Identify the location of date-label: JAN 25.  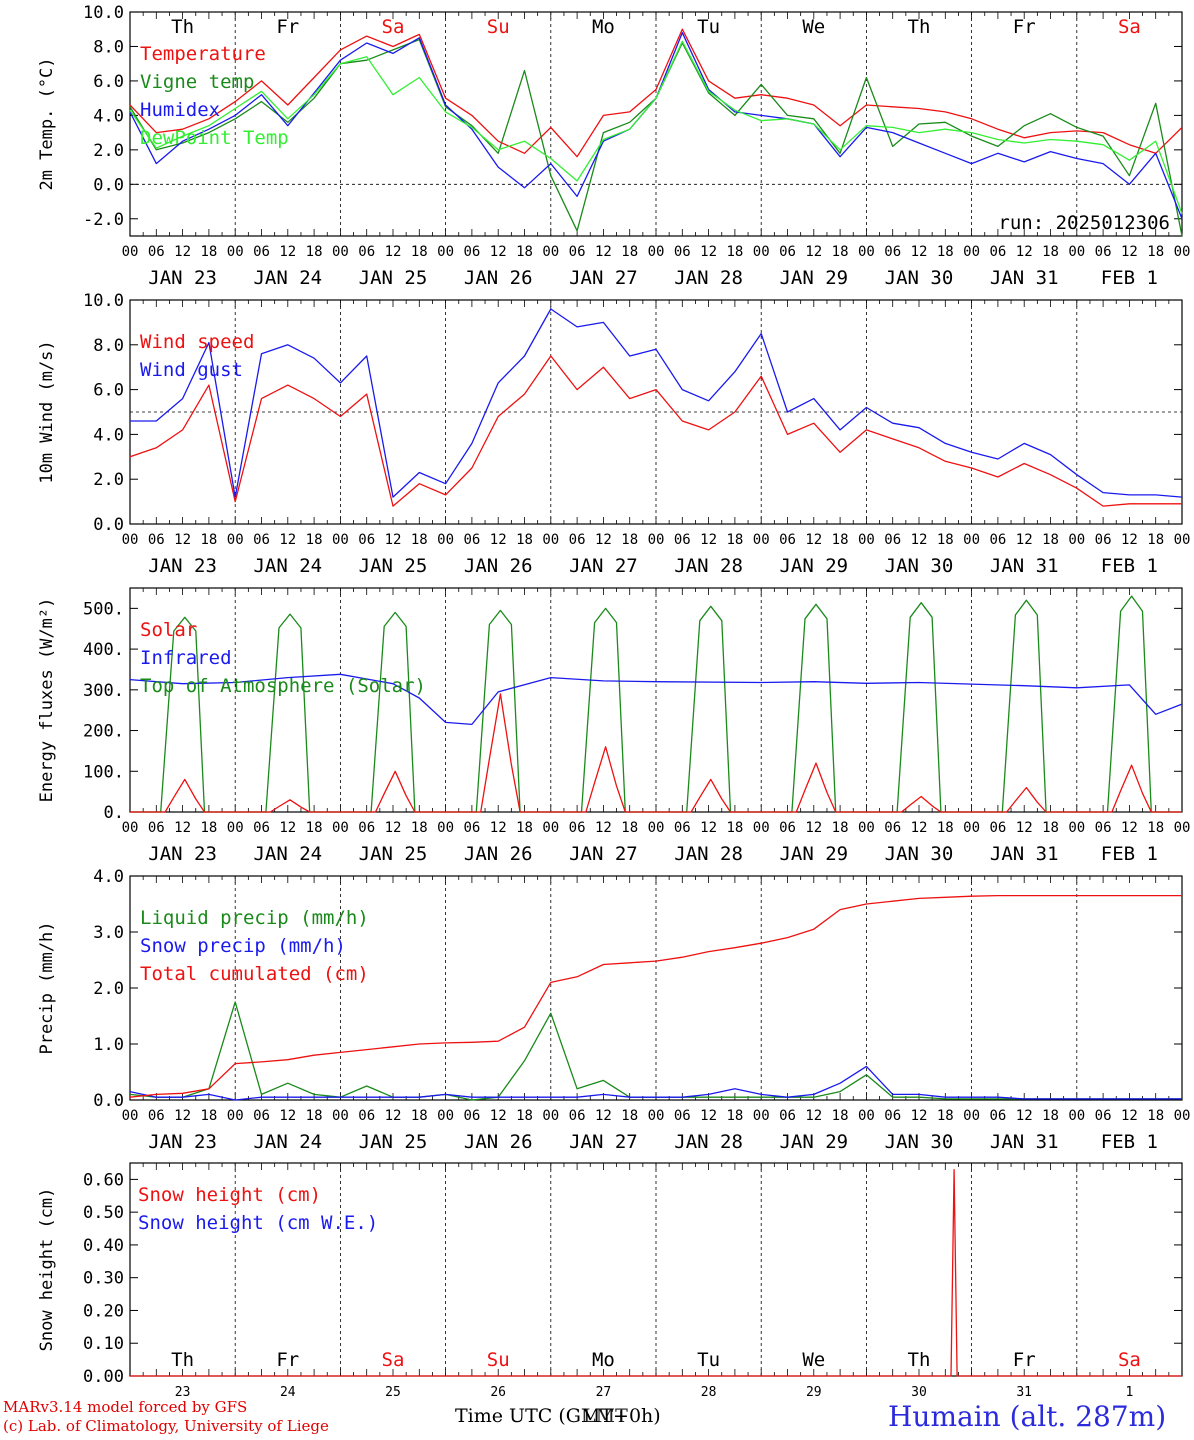
(393, 566).